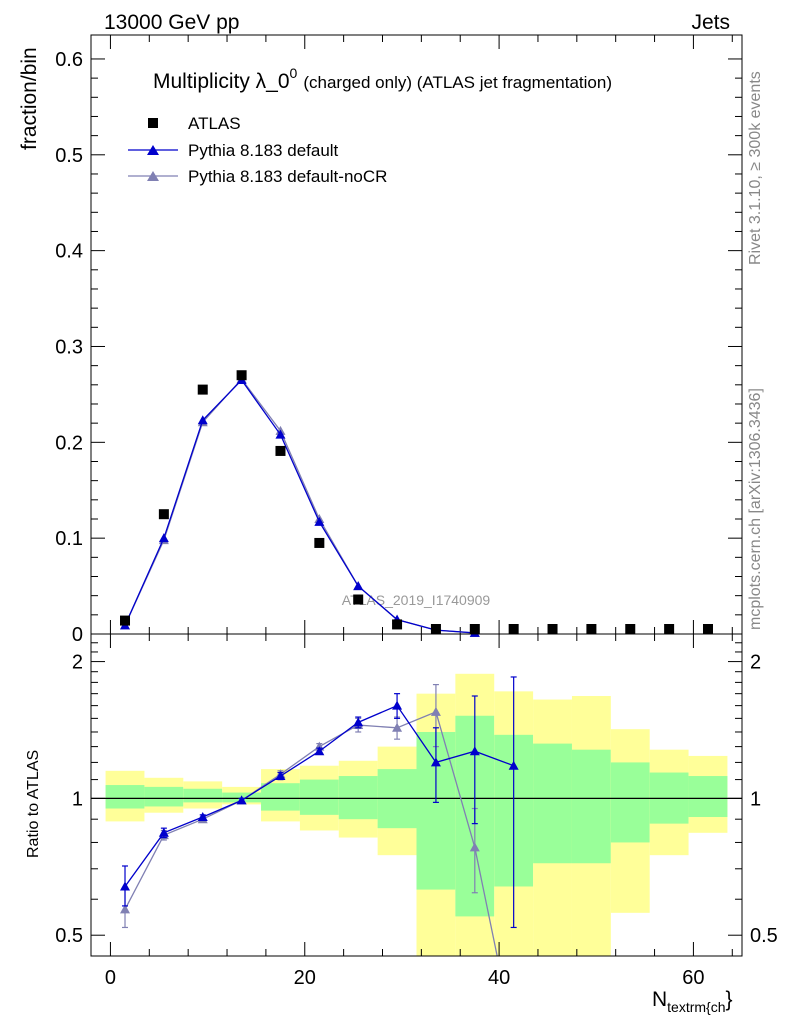  Describe the element at coordinates (755, 663) in the screenshot. I see `ratio-ytick-label-right: 2` at that location.